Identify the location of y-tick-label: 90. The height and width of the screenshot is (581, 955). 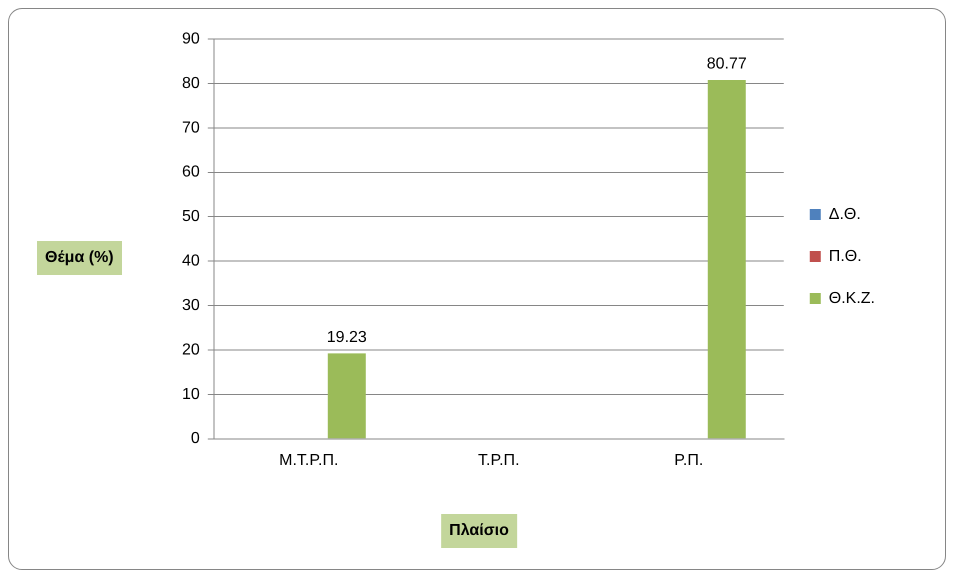
(191, 39).